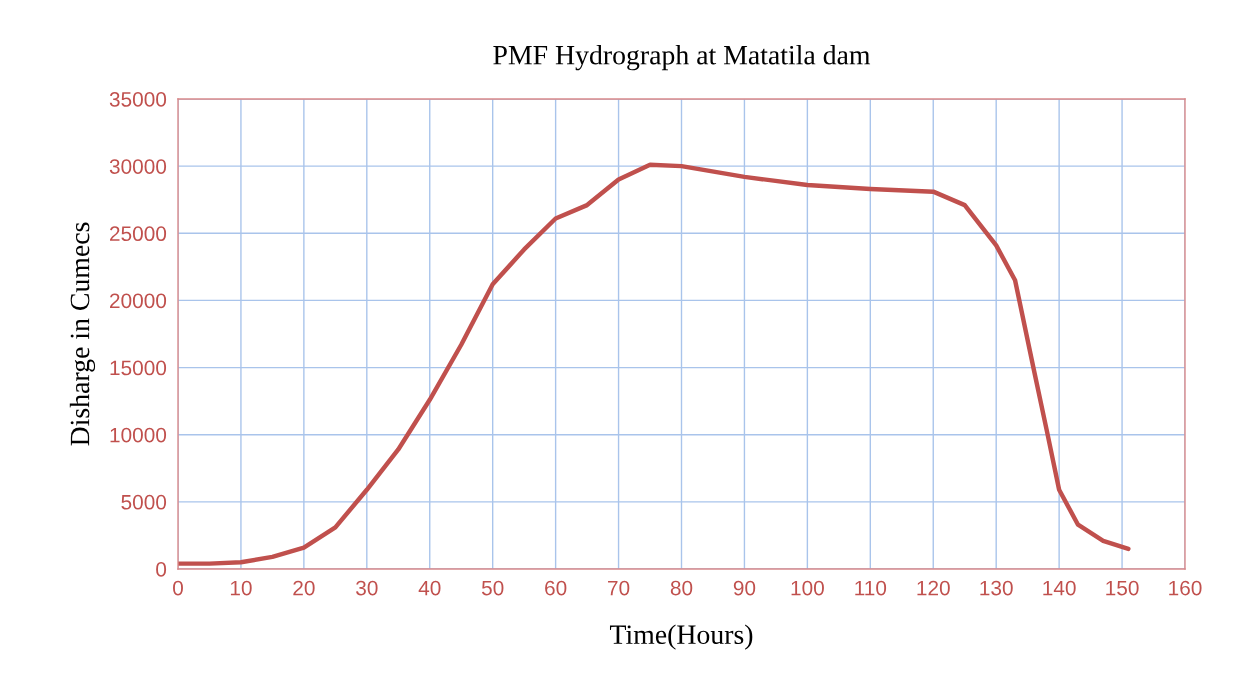 The height and width of the screenshot is (695, 1240). Describe the element at coordinates (619, 588) in the screenshot. I see `x-tick-label: 70` at that location.